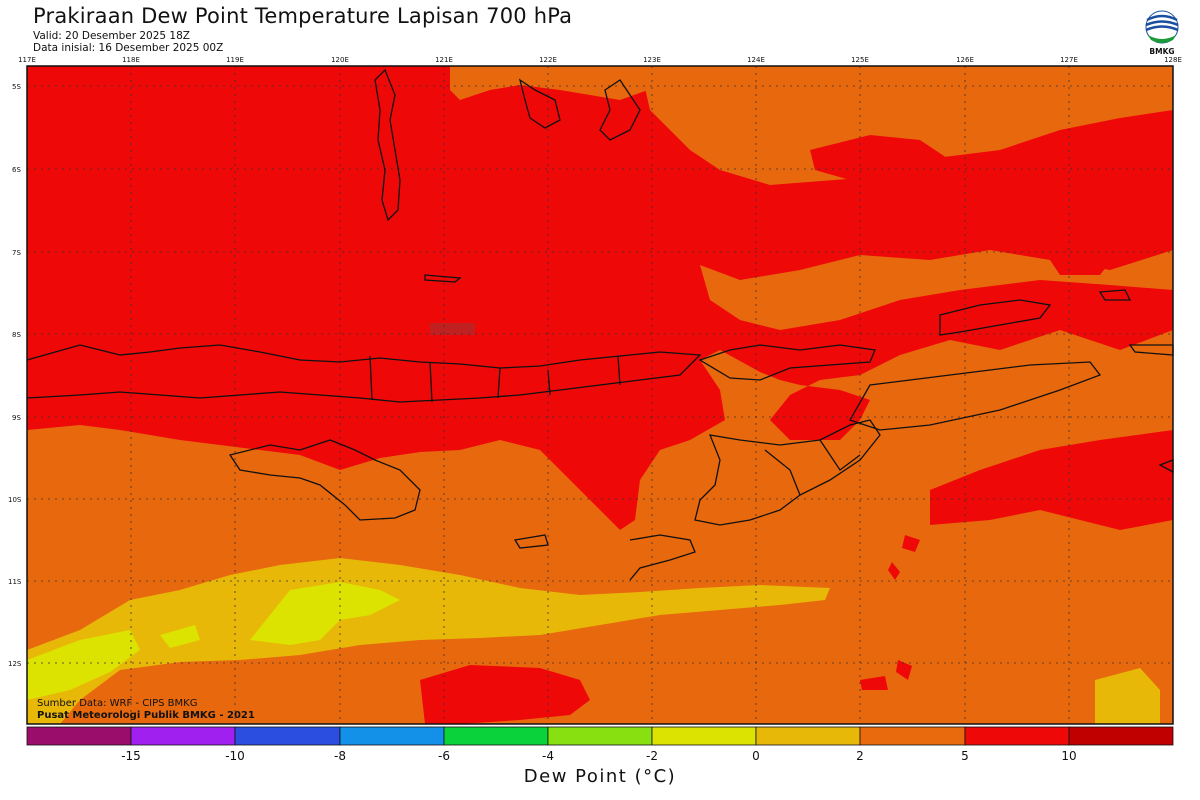  I want to click on dark-red-patch, so click(452, 329).